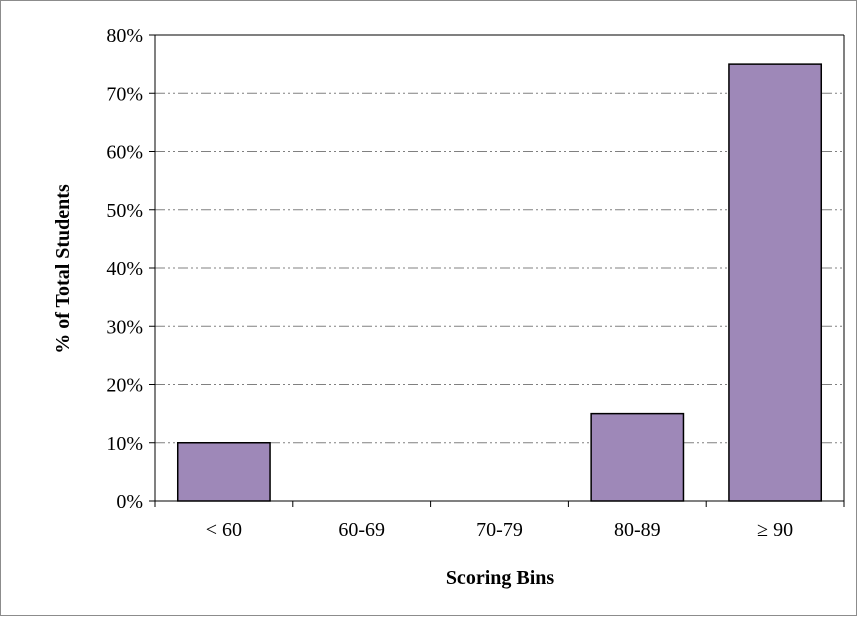 The image size is (857, 617). Describe the element at coordinates (124, 94) in the screenshot. I see `y-tick-label: 70%` at that location.